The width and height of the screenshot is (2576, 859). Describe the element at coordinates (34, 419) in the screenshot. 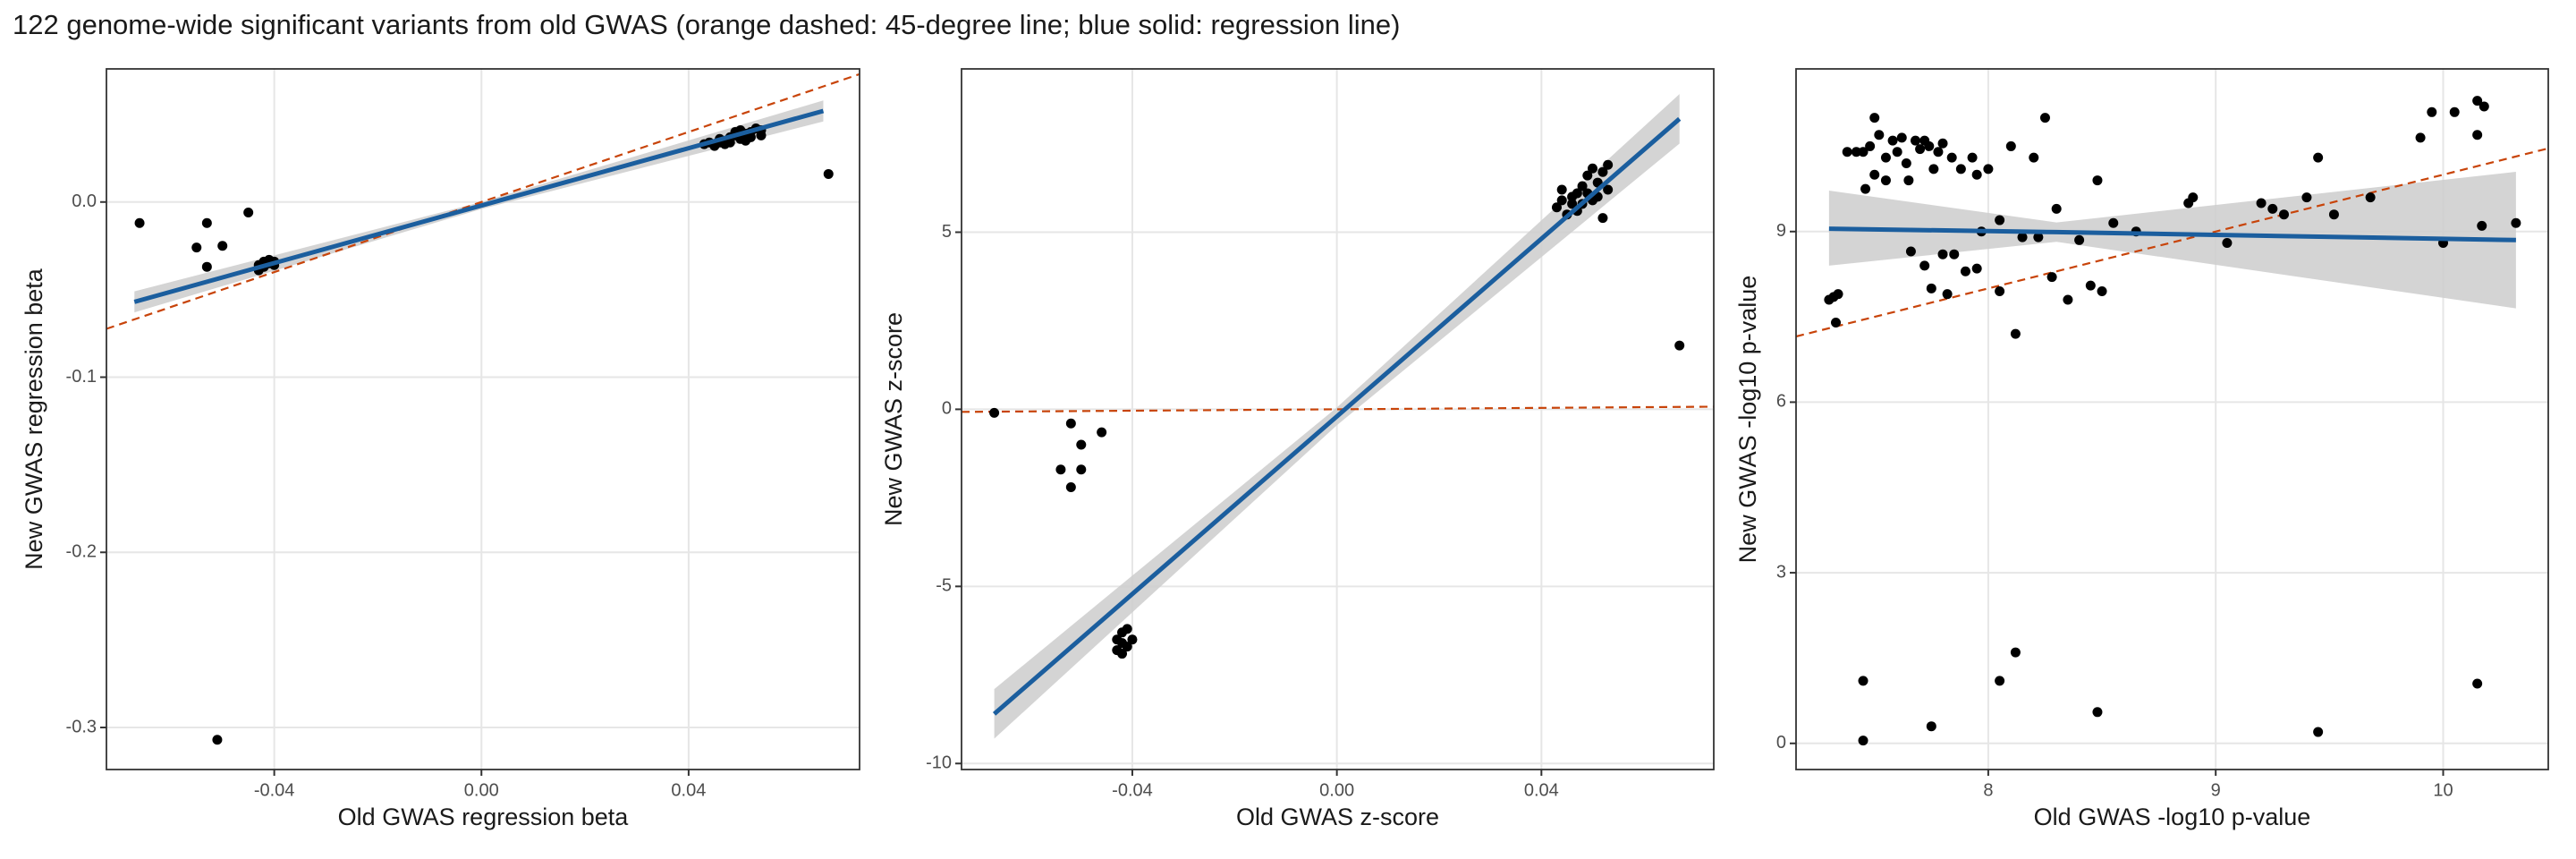

I see `y-axis-label: New GWAS regression beta` at that location.